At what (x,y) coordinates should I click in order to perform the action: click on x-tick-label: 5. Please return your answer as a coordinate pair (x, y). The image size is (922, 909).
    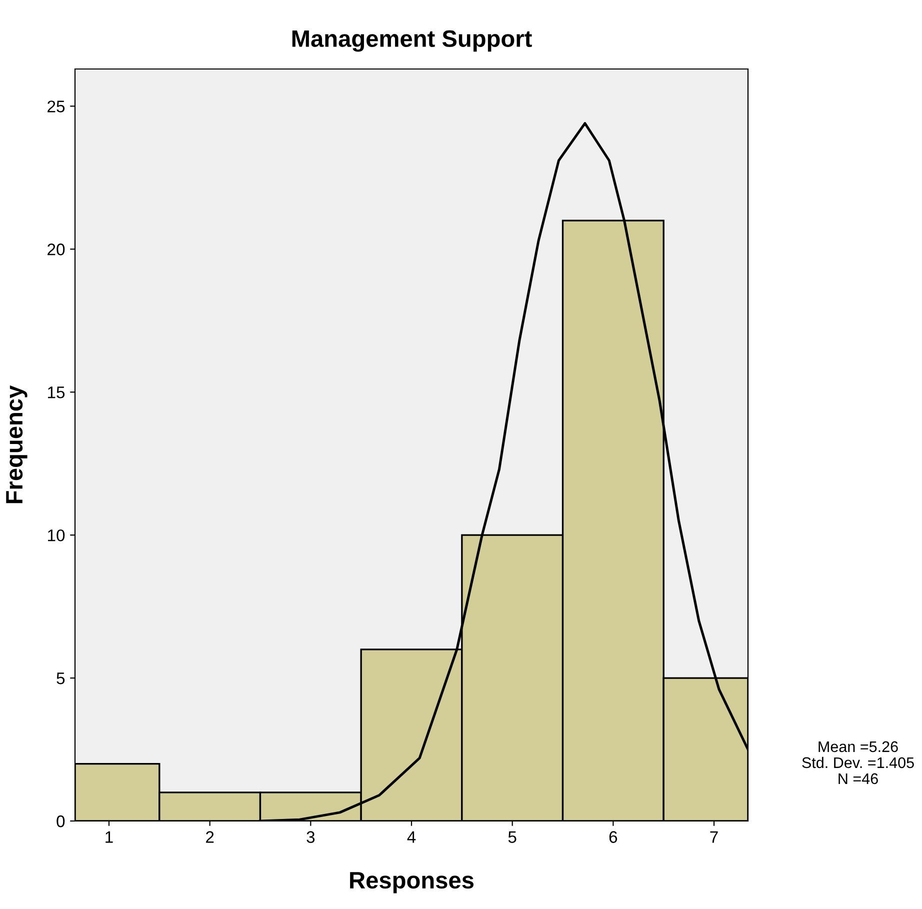
    Looking at the image, I should click on (512, 837).